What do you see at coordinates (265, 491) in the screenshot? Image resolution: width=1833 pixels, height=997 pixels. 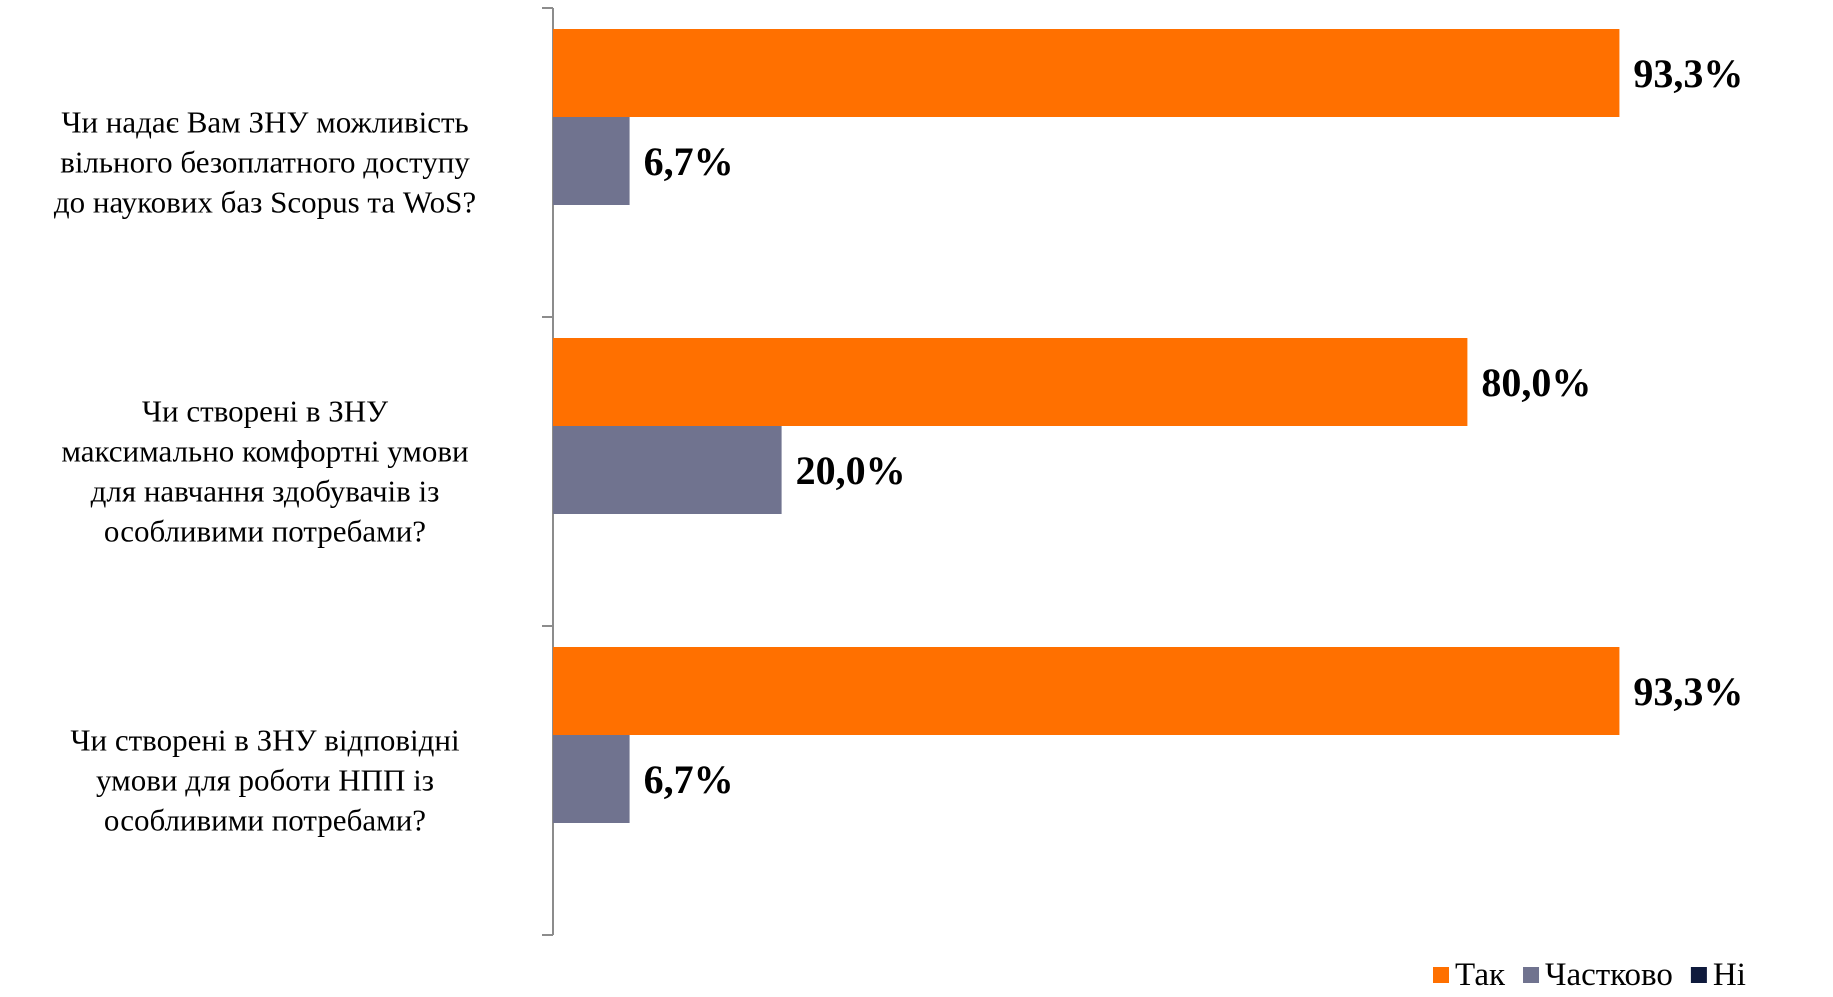 I see `category-label-line: для навчання здобувачів із` at bounding box center [265, 491].